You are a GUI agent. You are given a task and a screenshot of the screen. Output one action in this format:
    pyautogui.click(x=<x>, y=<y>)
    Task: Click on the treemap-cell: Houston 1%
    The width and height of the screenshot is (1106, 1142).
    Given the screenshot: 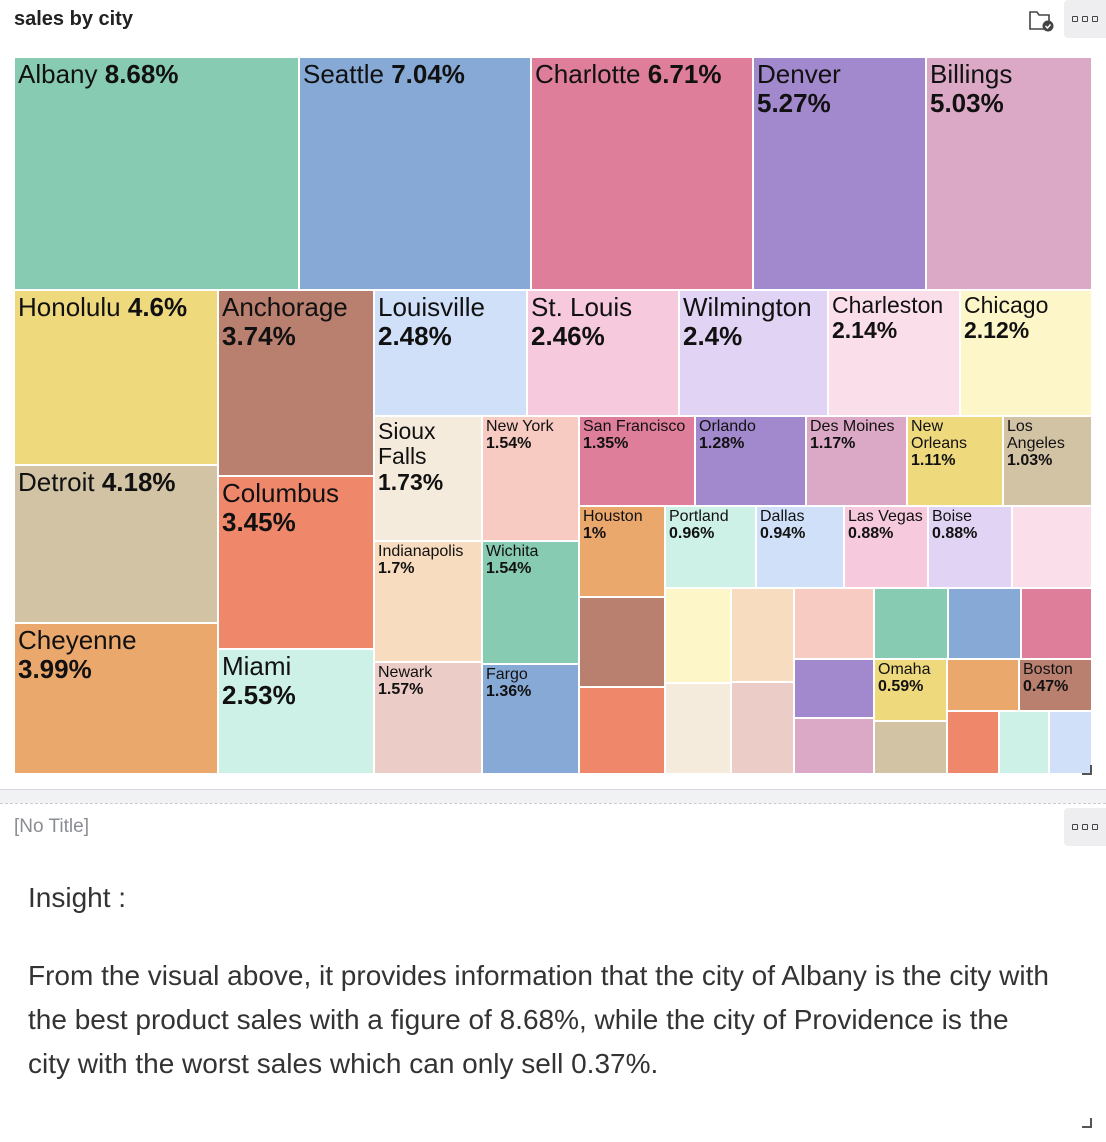 What is the action you would take?
    pyautogui.click(x=622, y=551)
    